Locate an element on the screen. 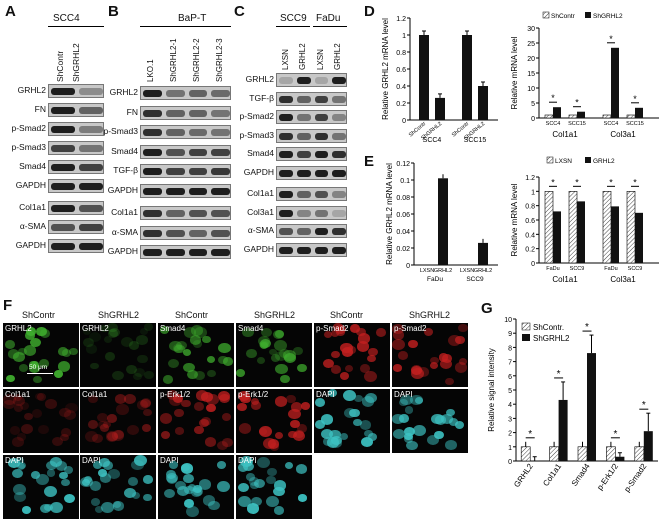 This screenshot has width=667, height=519. y-tick-label: 15 is located at coordinates (531, 74).